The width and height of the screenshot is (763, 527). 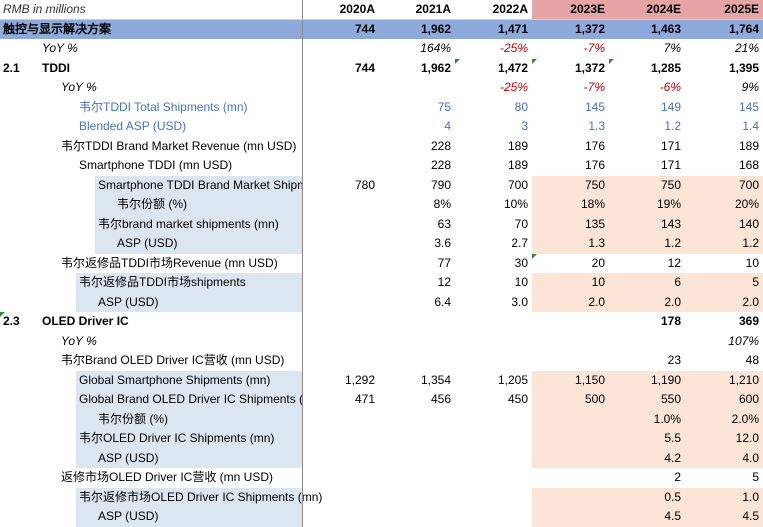 I want to click on row-label: 韦尔返修品TDDI市场shipments, so click(x=162, y=282).